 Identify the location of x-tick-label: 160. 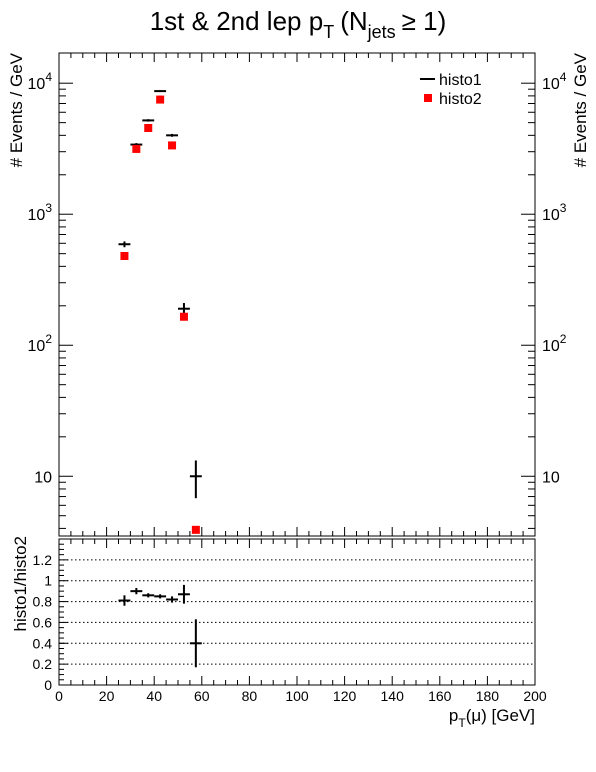
(440, 696).